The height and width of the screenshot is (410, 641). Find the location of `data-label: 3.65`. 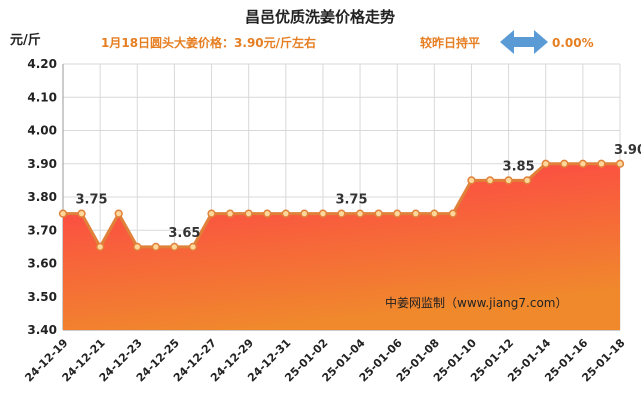

data-label: 3.65 is located at coordinates (184, 233).